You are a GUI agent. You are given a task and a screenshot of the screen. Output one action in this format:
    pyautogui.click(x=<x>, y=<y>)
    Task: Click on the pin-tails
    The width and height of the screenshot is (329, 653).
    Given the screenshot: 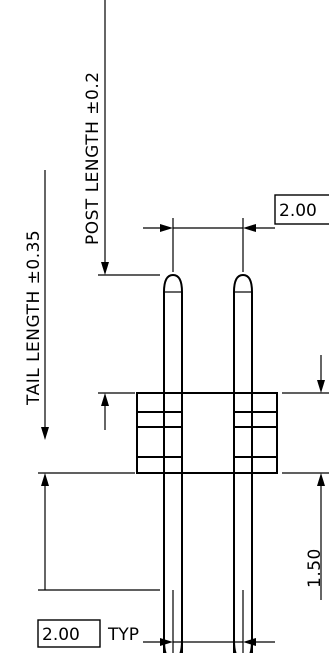 What is the action you would take?
    pyautogui.click(x=208, y=563)
    